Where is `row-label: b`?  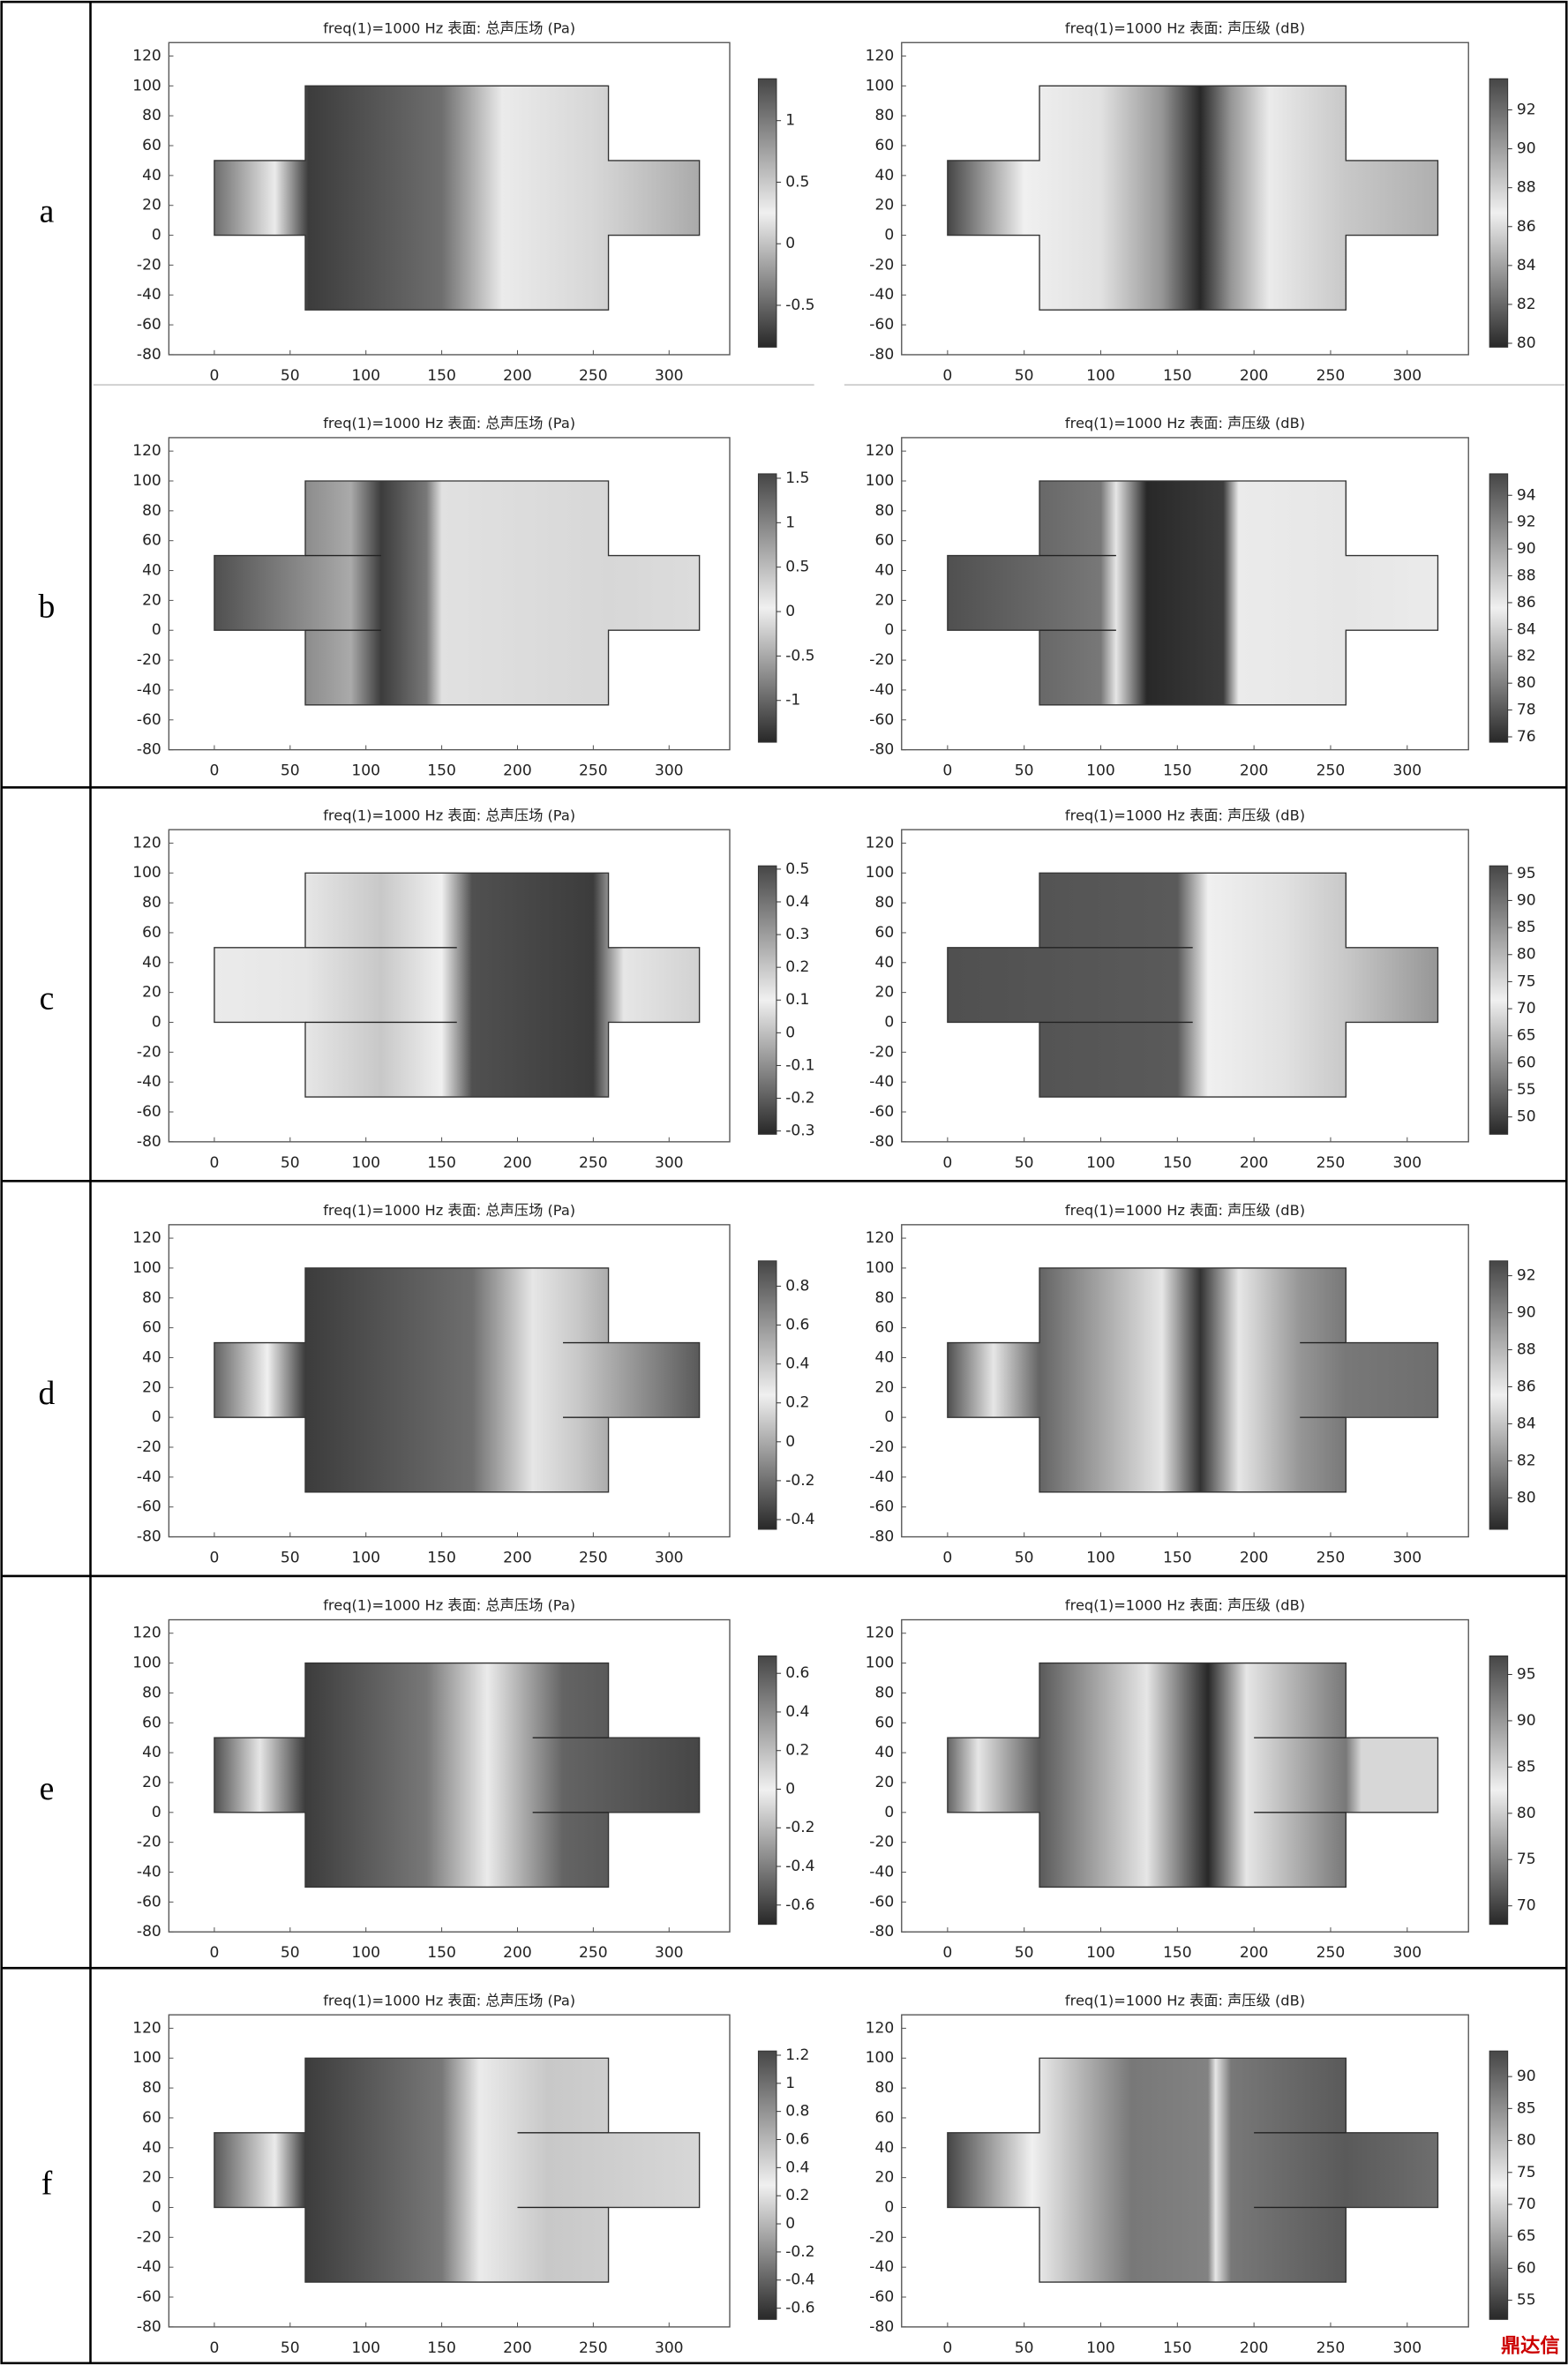
row-label: b is located at coordinates (47, 607).